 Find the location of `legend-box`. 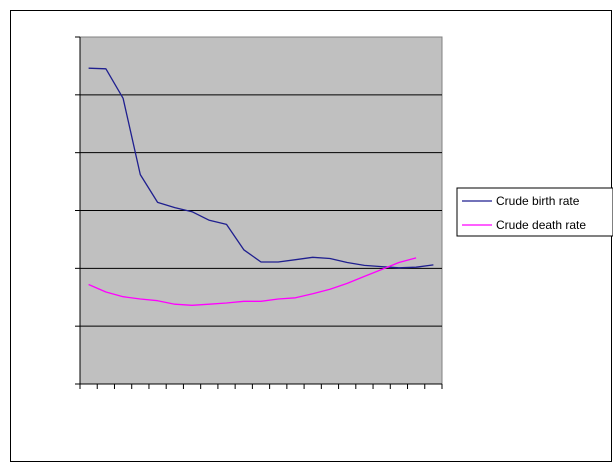

legend-box is located at coordinates (534, 212).